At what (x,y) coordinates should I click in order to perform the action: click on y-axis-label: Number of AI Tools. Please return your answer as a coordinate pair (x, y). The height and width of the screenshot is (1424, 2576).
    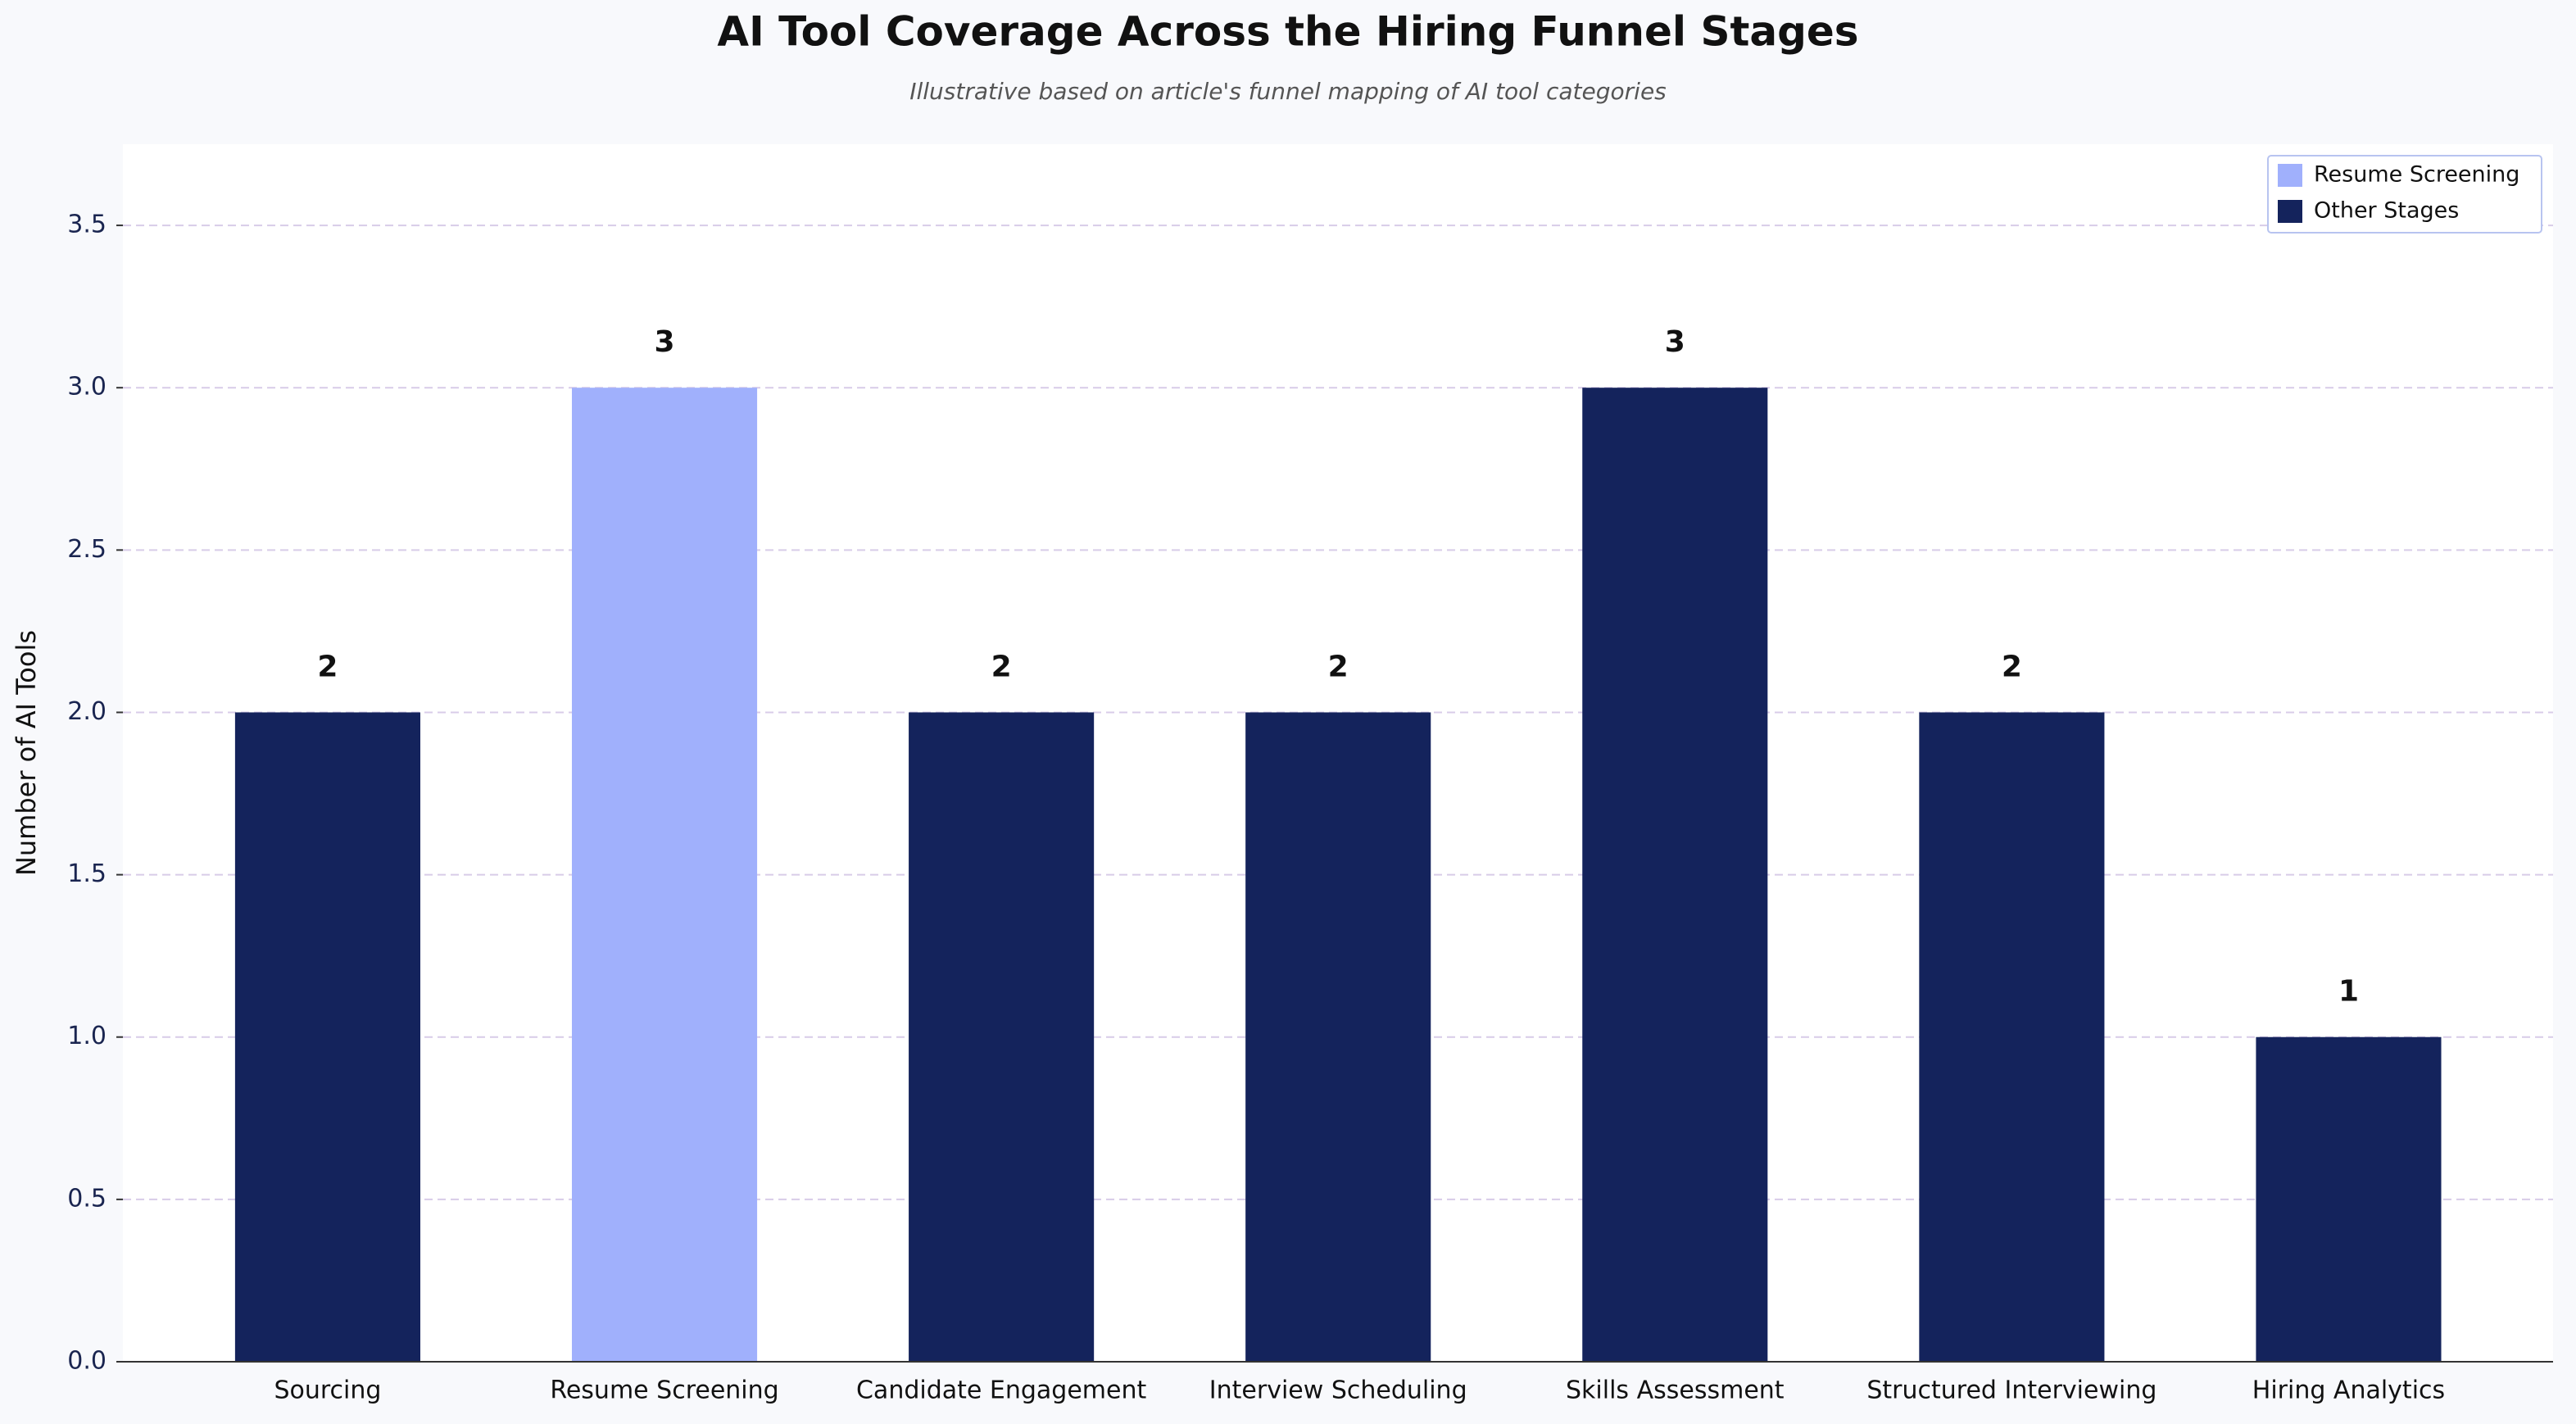
    Looking at the image, I should click on (27, 753).